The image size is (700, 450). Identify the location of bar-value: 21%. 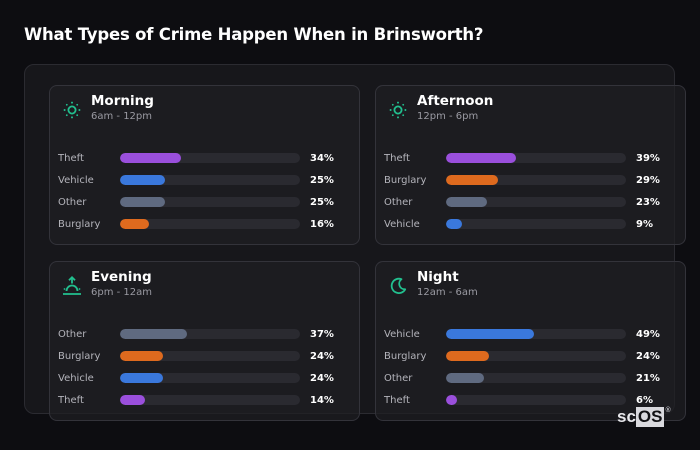
(648, 378).